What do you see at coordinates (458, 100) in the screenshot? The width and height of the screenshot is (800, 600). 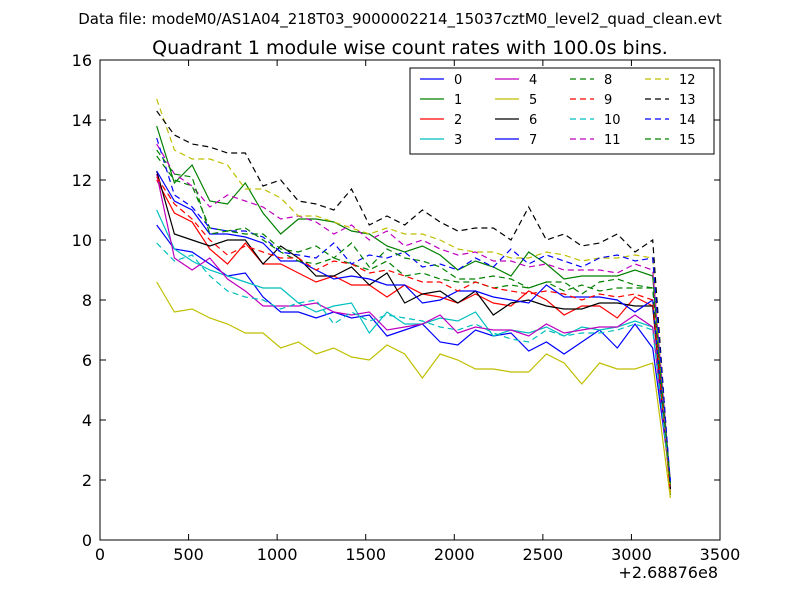 I see `legend-label-1: 1` at bounding box center [458, 100].